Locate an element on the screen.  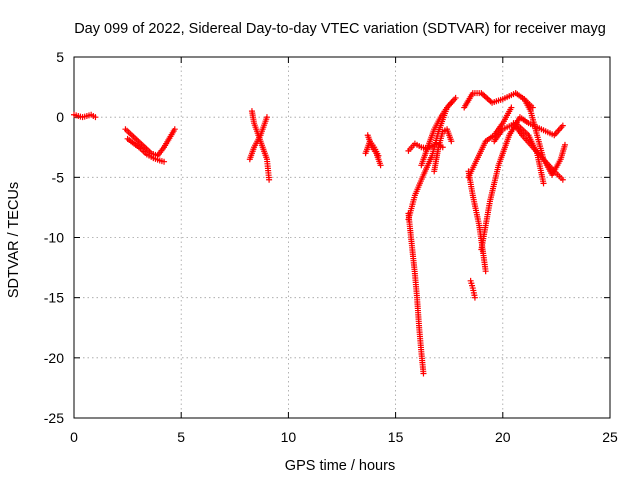
x-tick-label: 10 is located at coordinates (289, 437).